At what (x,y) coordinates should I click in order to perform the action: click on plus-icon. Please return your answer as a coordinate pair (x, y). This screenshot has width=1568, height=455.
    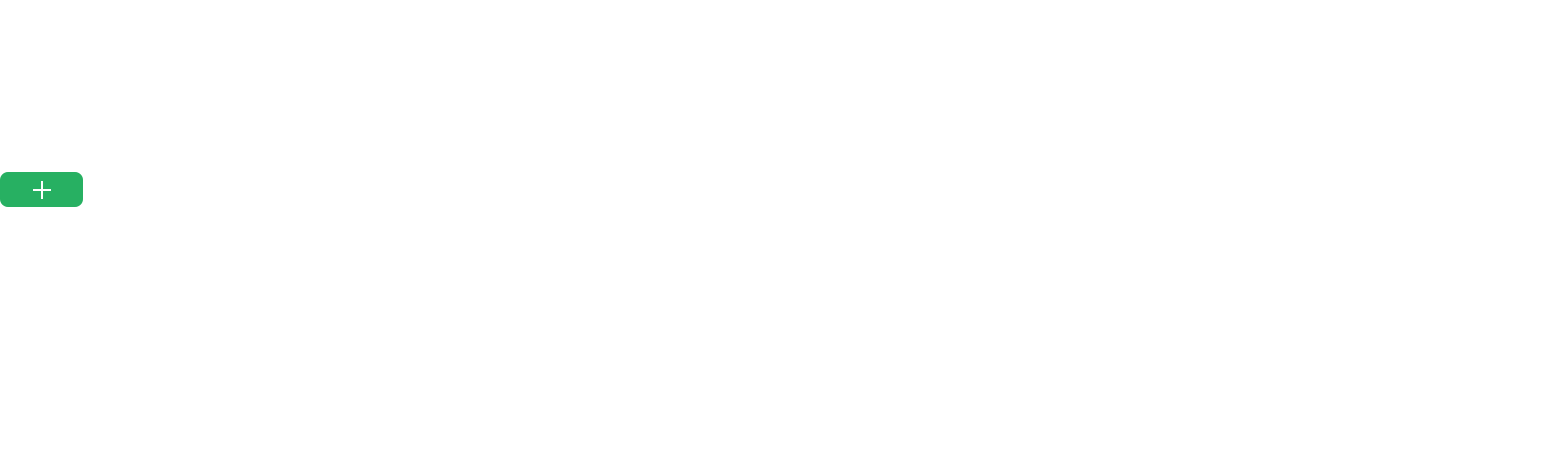
    Looking at the image, I should click on (41, 189).